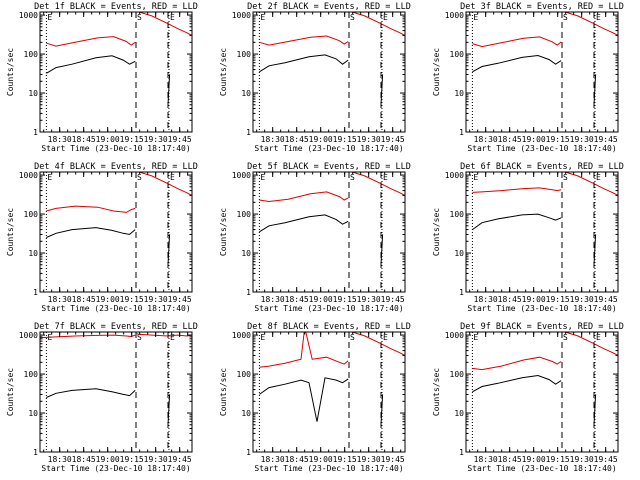 The image size is (640, 480). What do you see at coordinates (329, 167) in the screenshot?
I see `panel-title: Det 5f BLACK = Events, RED = LLD` at bounding box center [329, 167].